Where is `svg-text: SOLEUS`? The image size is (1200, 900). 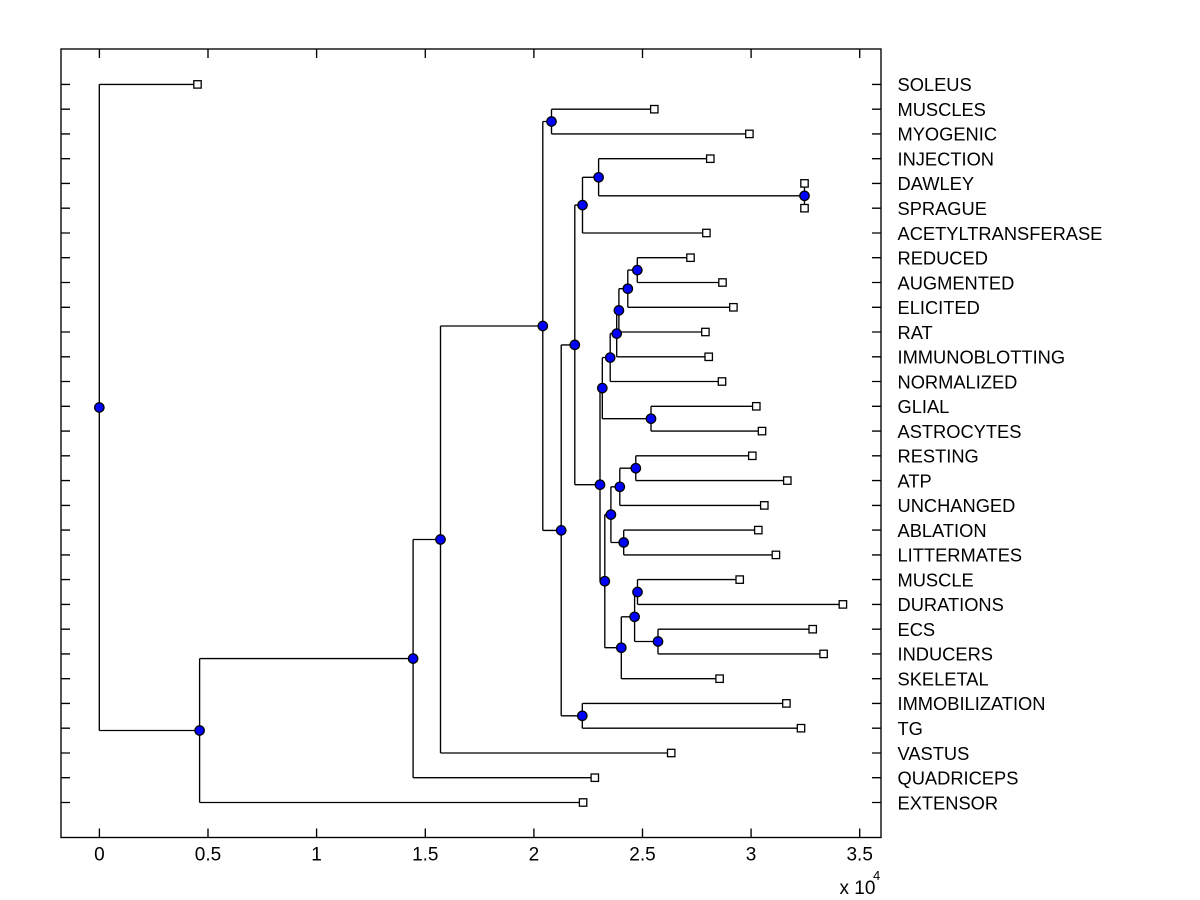
svg-text: SOLEUS is located at coordinates (935, 84).